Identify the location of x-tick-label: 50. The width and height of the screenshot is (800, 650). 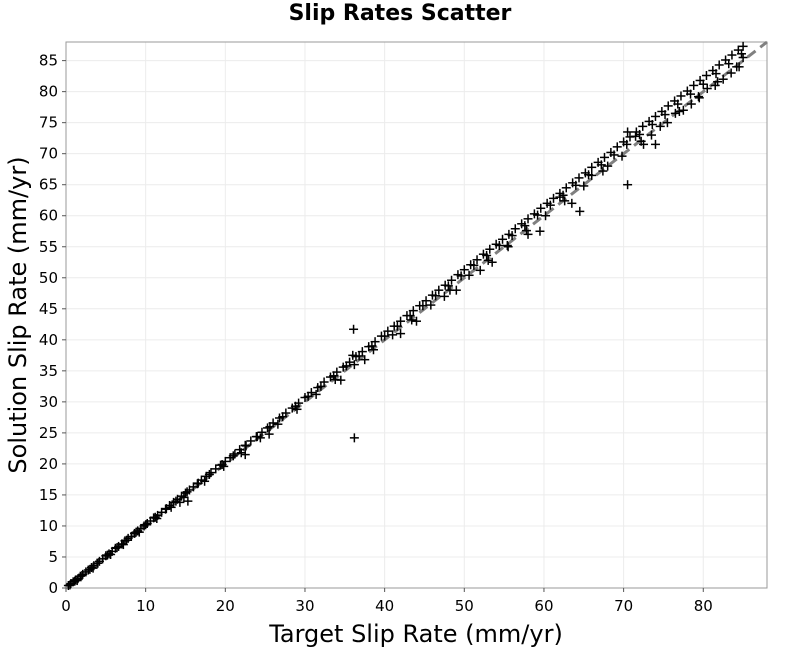
(464, 606).